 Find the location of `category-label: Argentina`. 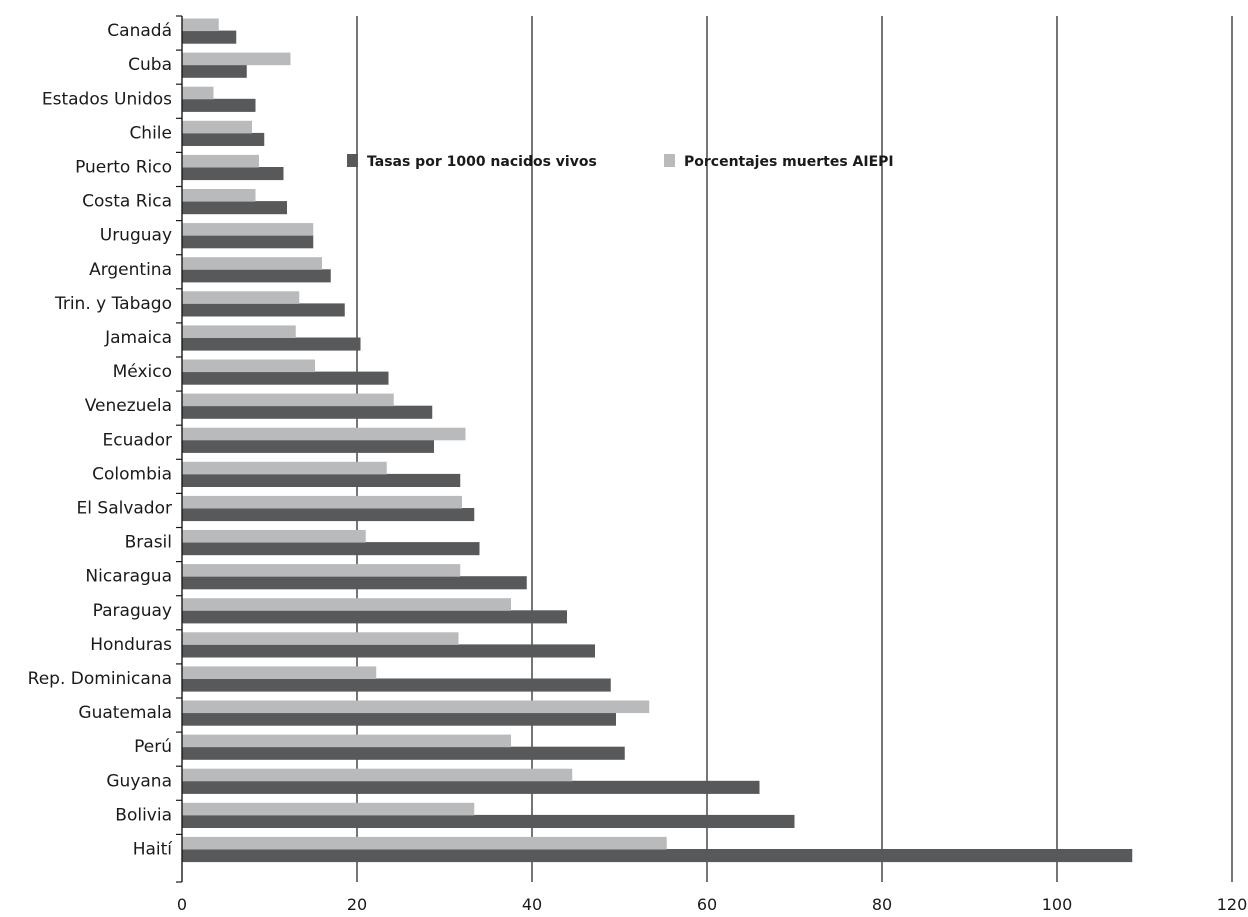

category-label: Argentina is located at coordinates (130, 270).